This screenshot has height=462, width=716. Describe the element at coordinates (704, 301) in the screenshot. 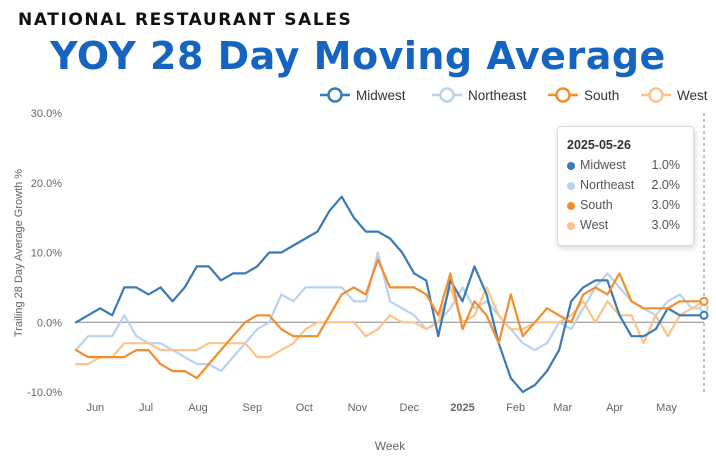

I see `hover-point-south` at that location.